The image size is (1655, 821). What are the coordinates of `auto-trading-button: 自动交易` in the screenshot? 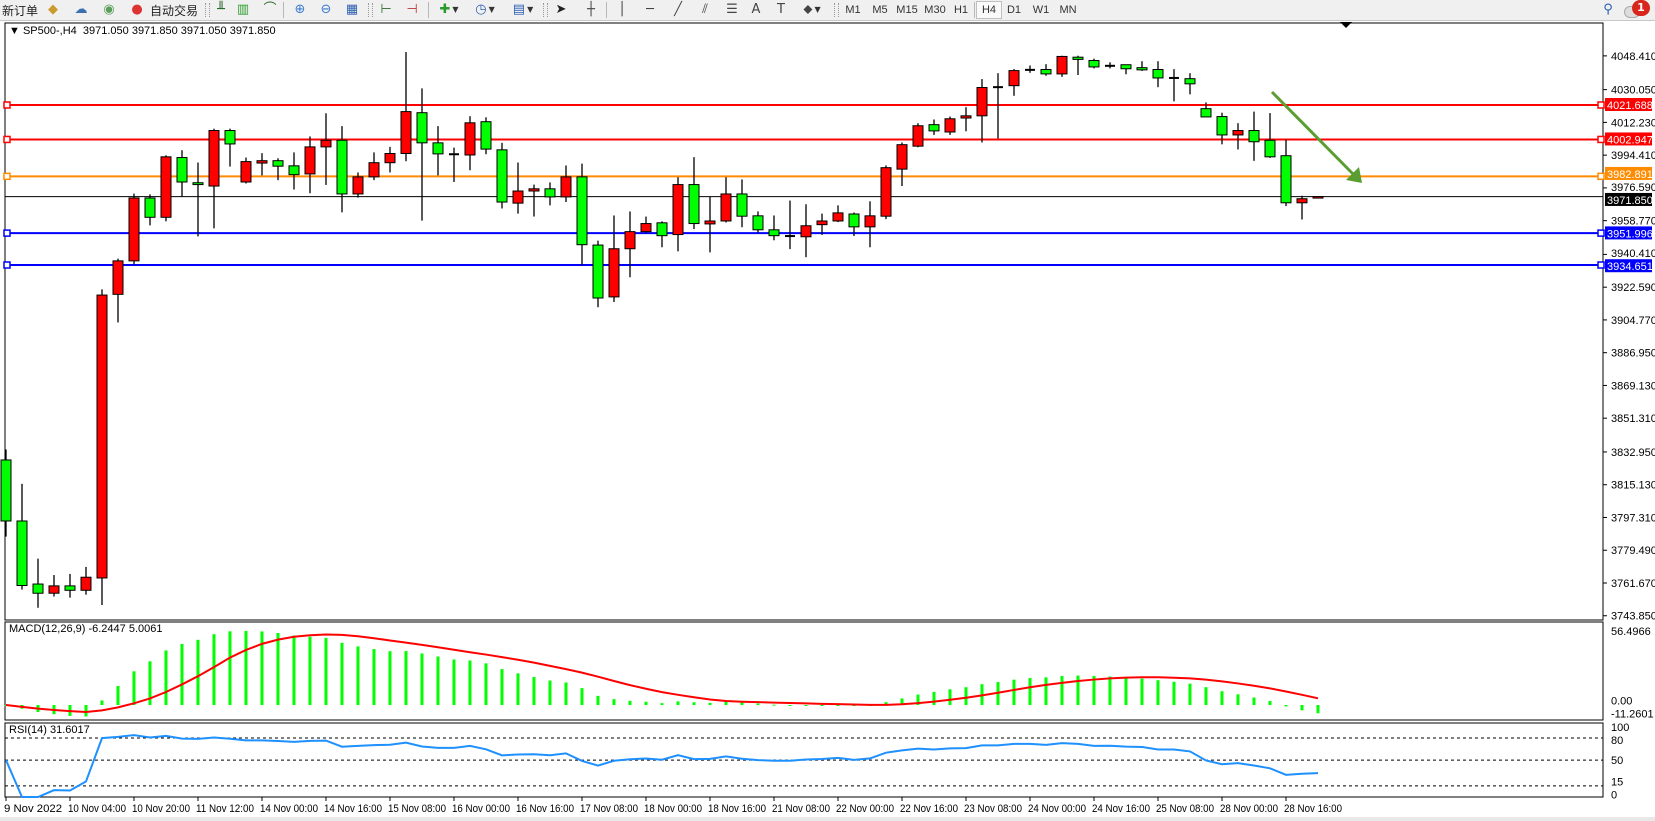 It's located at (173, 10).